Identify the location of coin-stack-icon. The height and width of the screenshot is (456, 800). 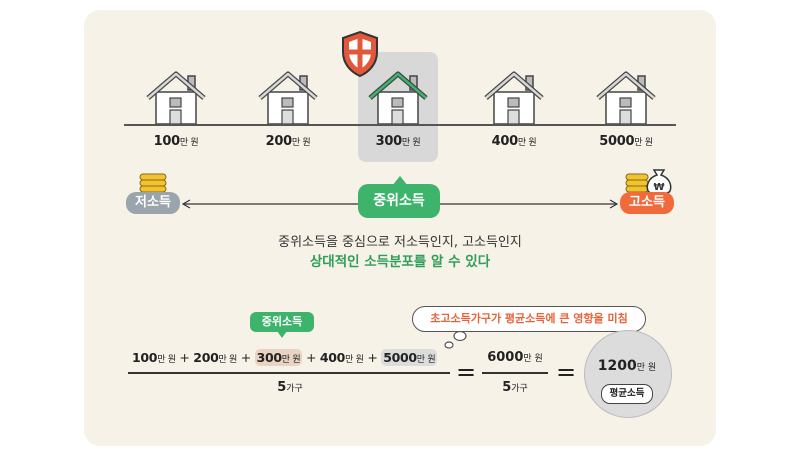
(153, 183).